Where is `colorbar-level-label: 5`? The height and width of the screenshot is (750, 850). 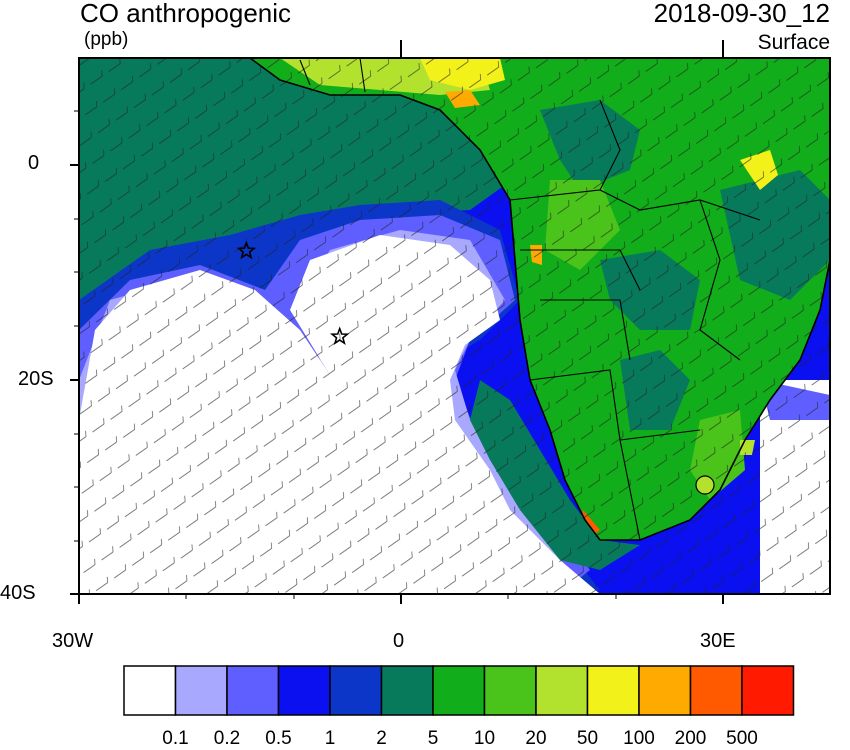 colorbar-level-label: 5 is located at coordinates (433, 738).